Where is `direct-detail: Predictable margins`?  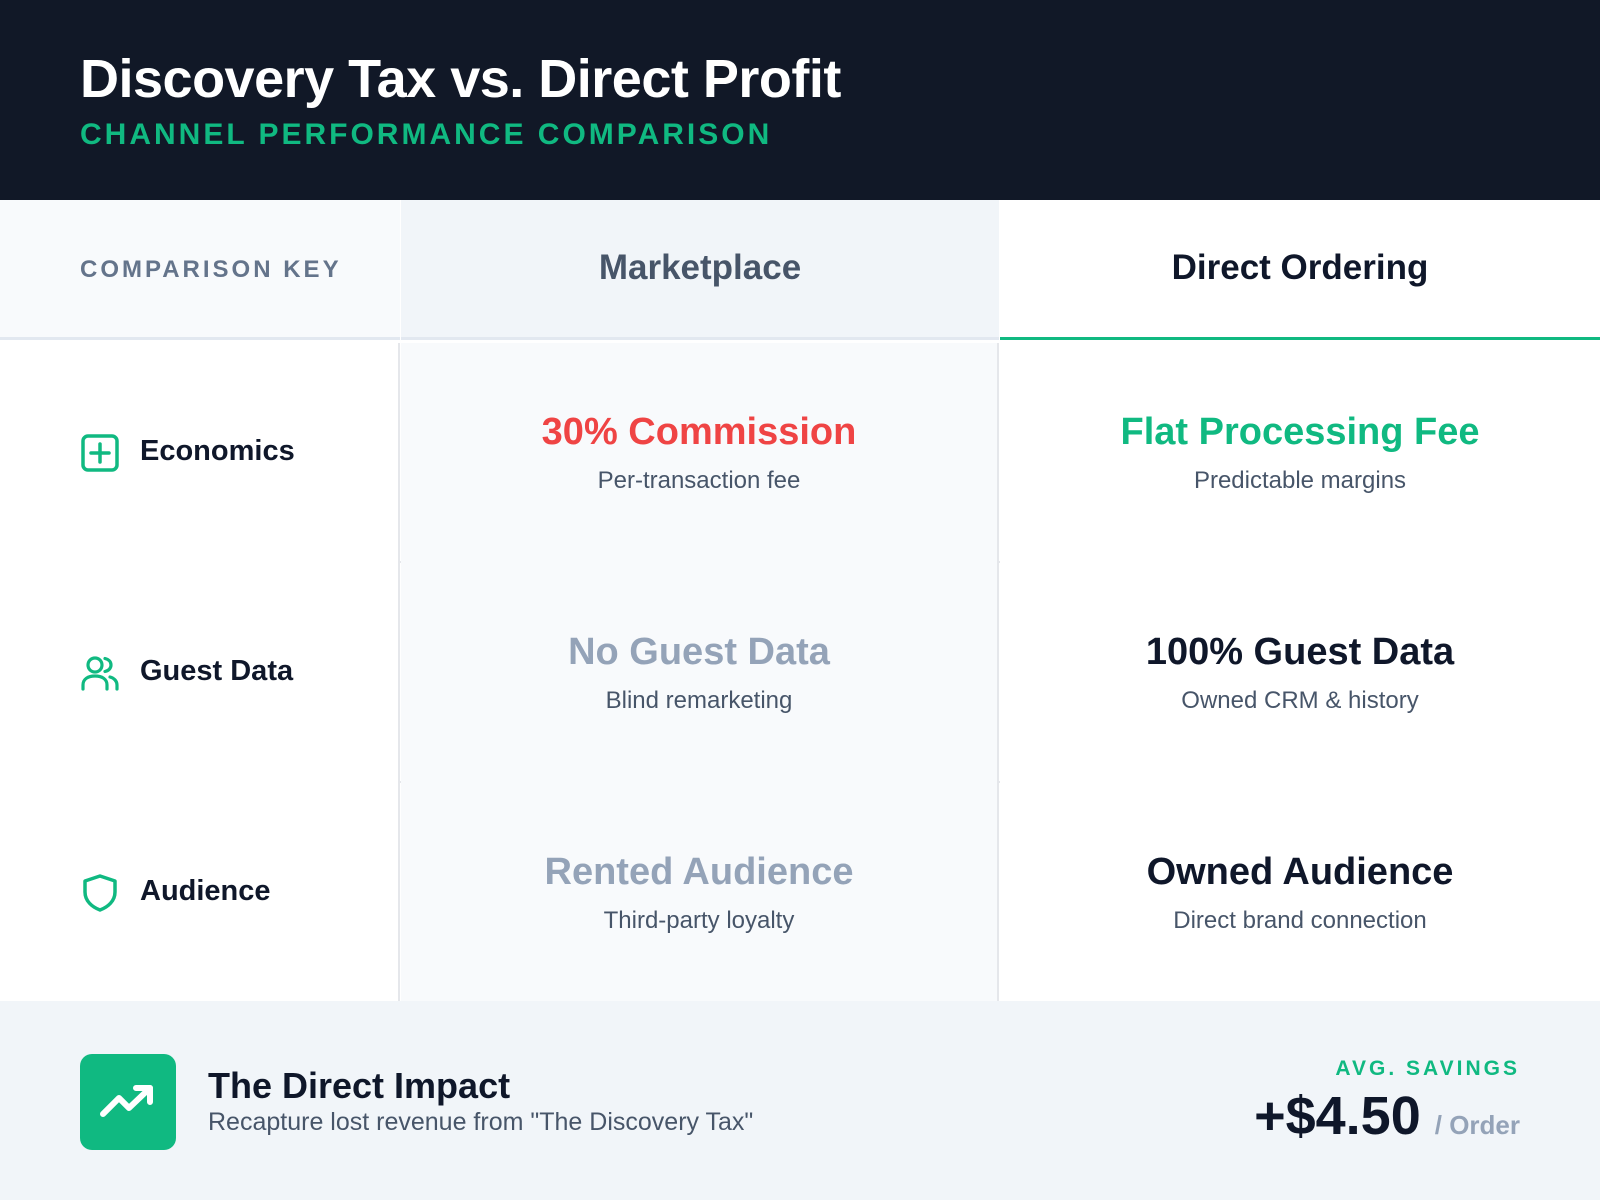
direct-detail: Predictable margins is located at coordinates (1300, 480).